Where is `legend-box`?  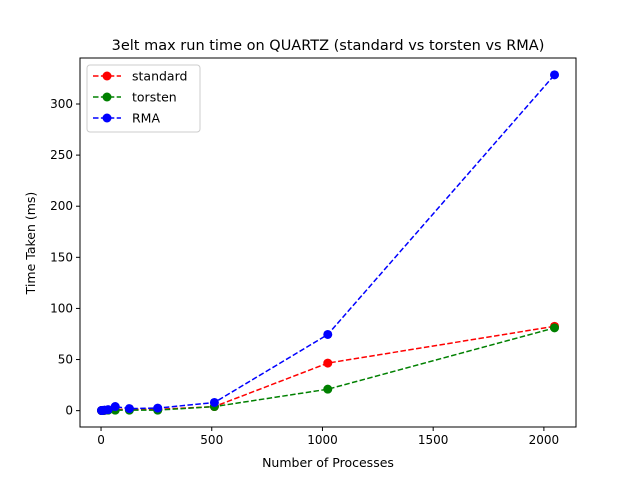
legend-box is located at coordinates (143, 98).